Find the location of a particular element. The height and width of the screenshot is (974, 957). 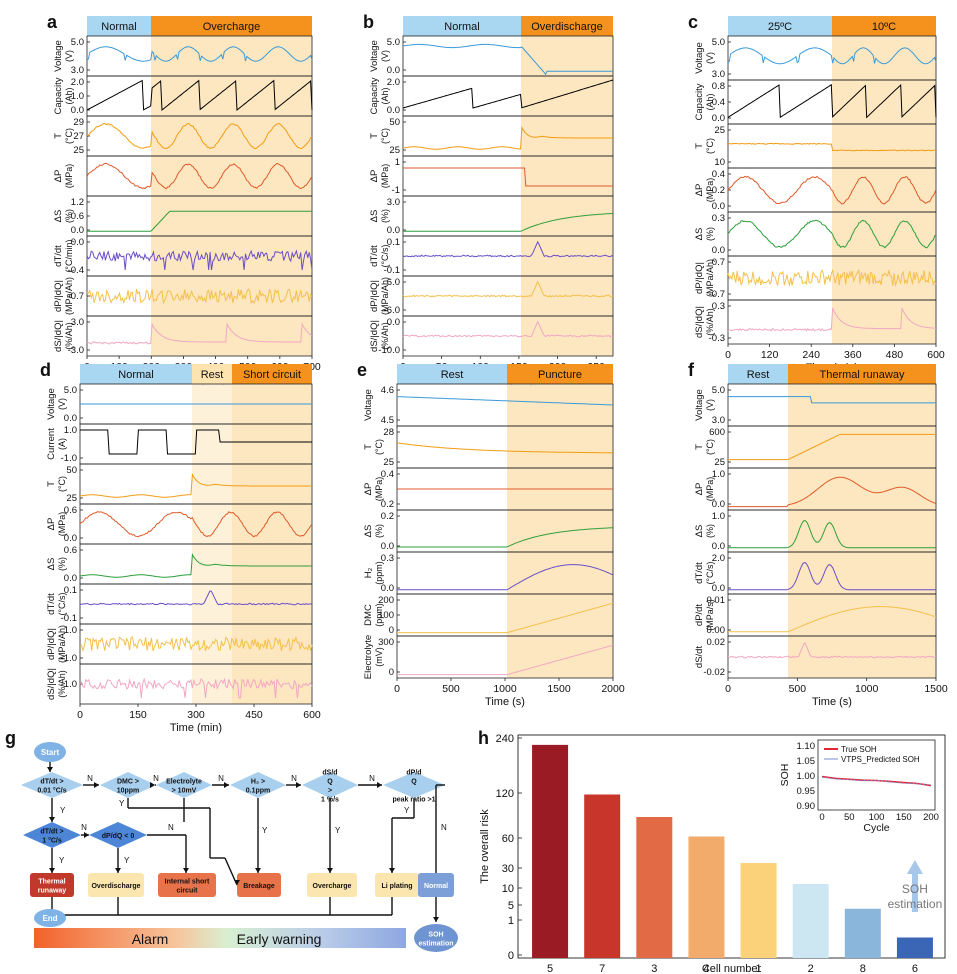

row-tick: 0.02 is located at coordinates (716, 642).